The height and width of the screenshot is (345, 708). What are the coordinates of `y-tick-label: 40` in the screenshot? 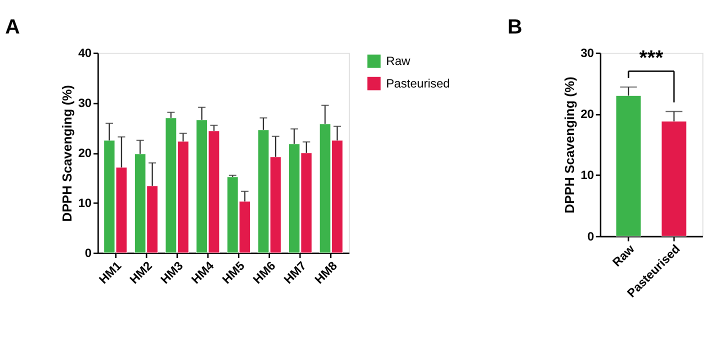 It's located at (85, 53).